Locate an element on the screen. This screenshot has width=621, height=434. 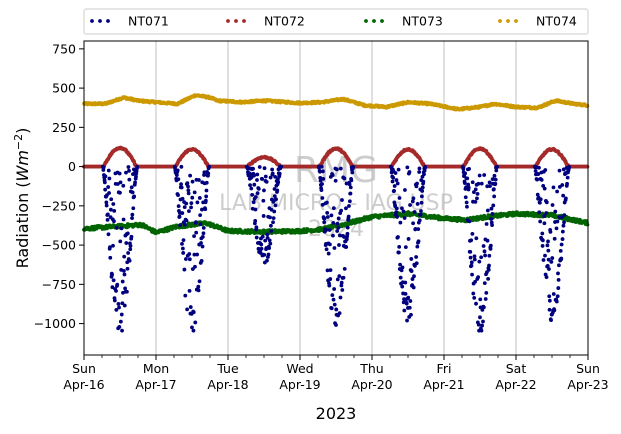
y-tick-label: −500 is located at coordinates (59, 245).